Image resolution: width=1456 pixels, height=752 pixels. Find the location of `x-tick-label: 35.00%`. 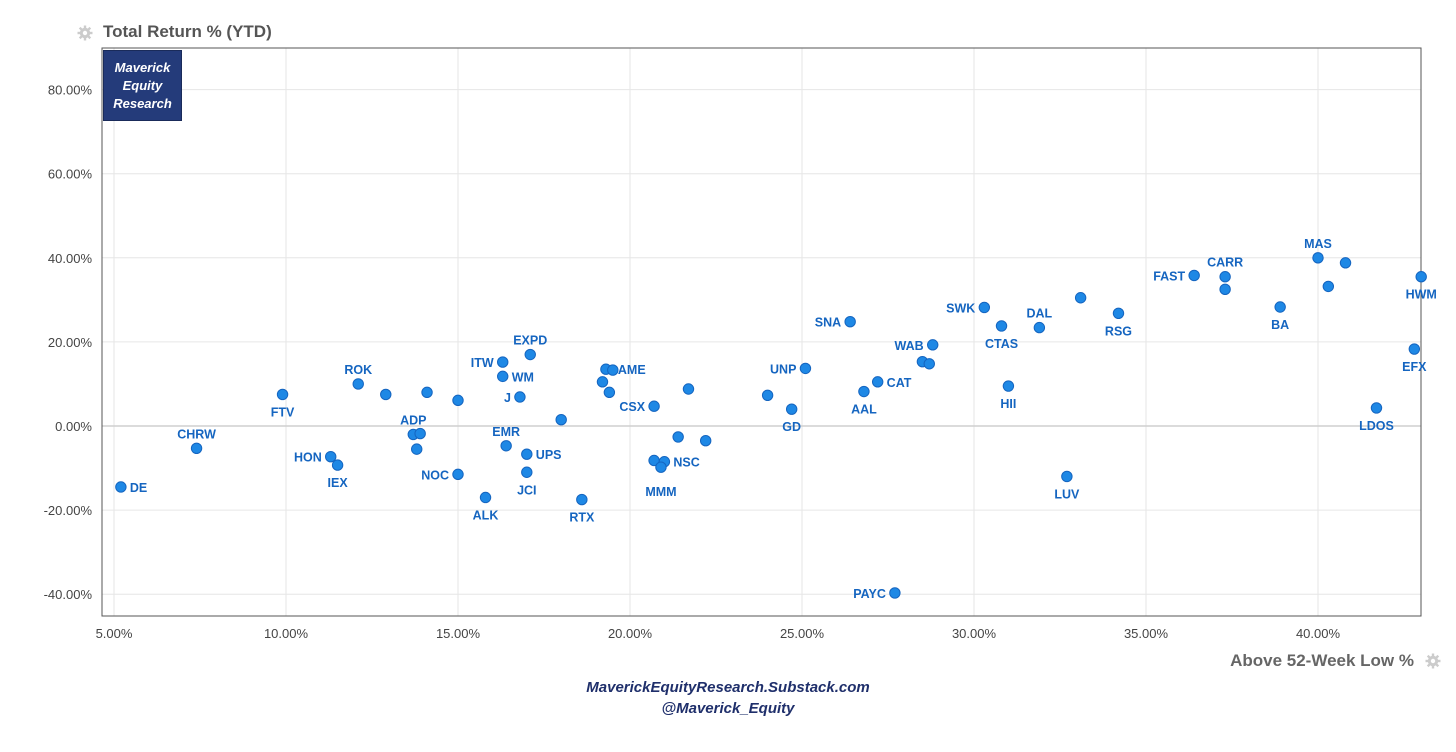

x-tick-label: 35.00% is located at coordinates (1146, 633).